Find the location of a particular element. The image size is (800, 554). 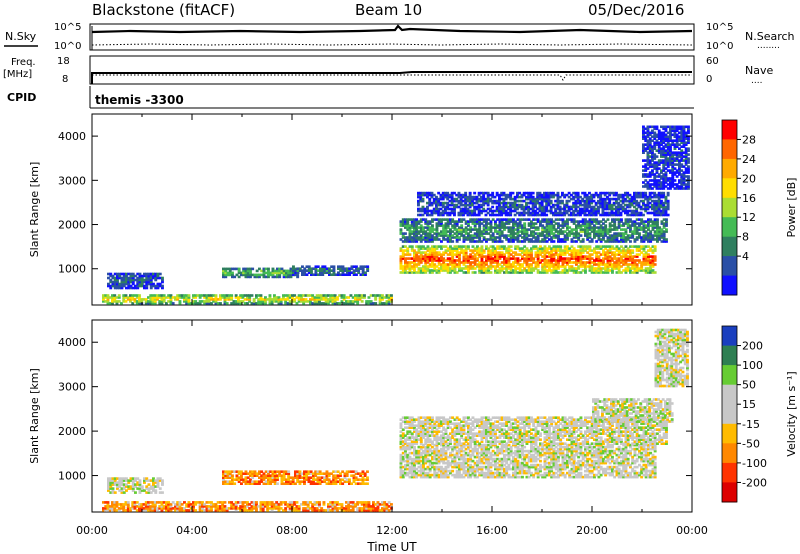

colorbar-tick-label: 4 is located at coordinates (745, 256).